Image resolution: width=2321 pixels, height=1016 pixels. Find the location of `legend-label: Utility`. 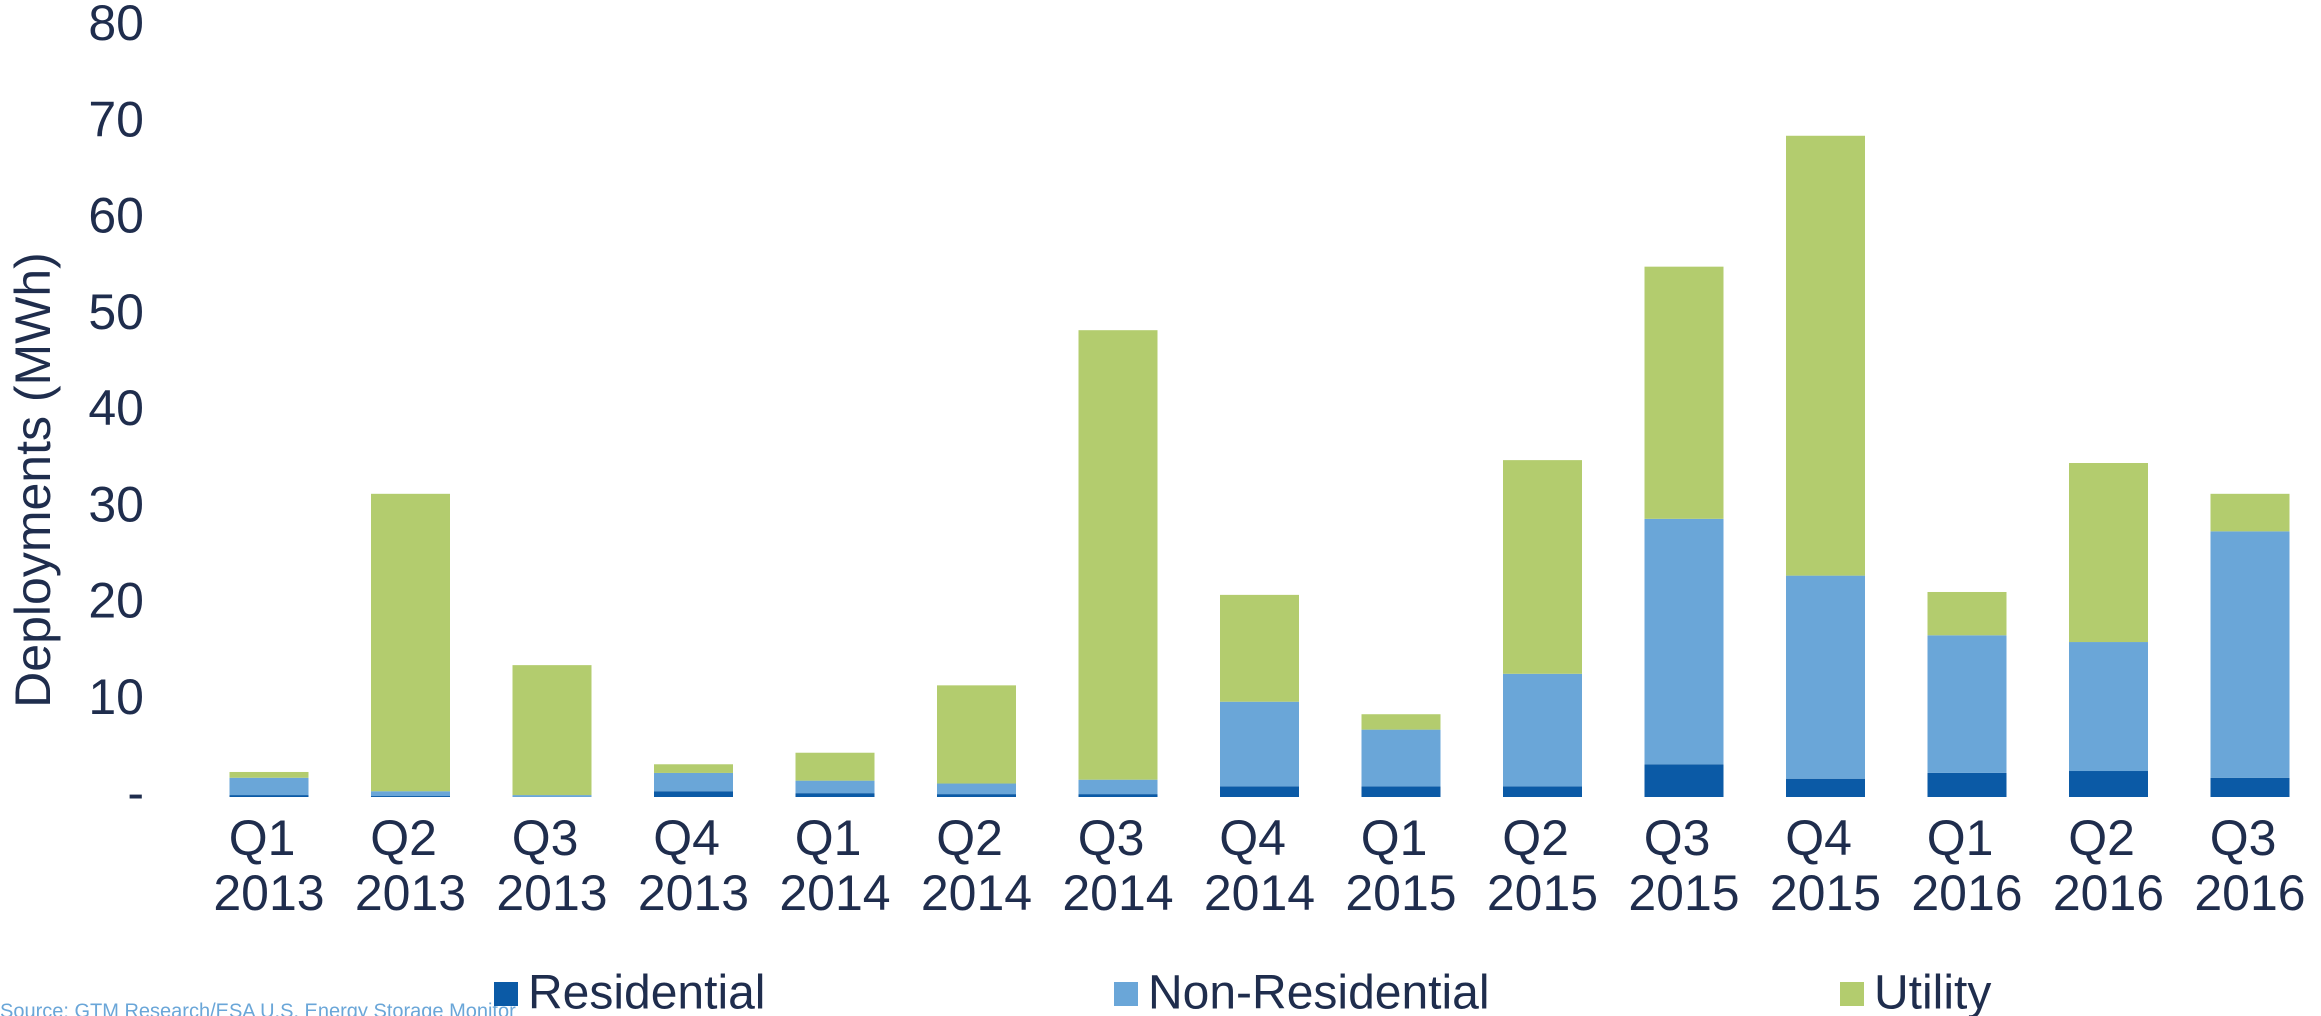

legend-label: Utility is located at coordinates (1932, 991).